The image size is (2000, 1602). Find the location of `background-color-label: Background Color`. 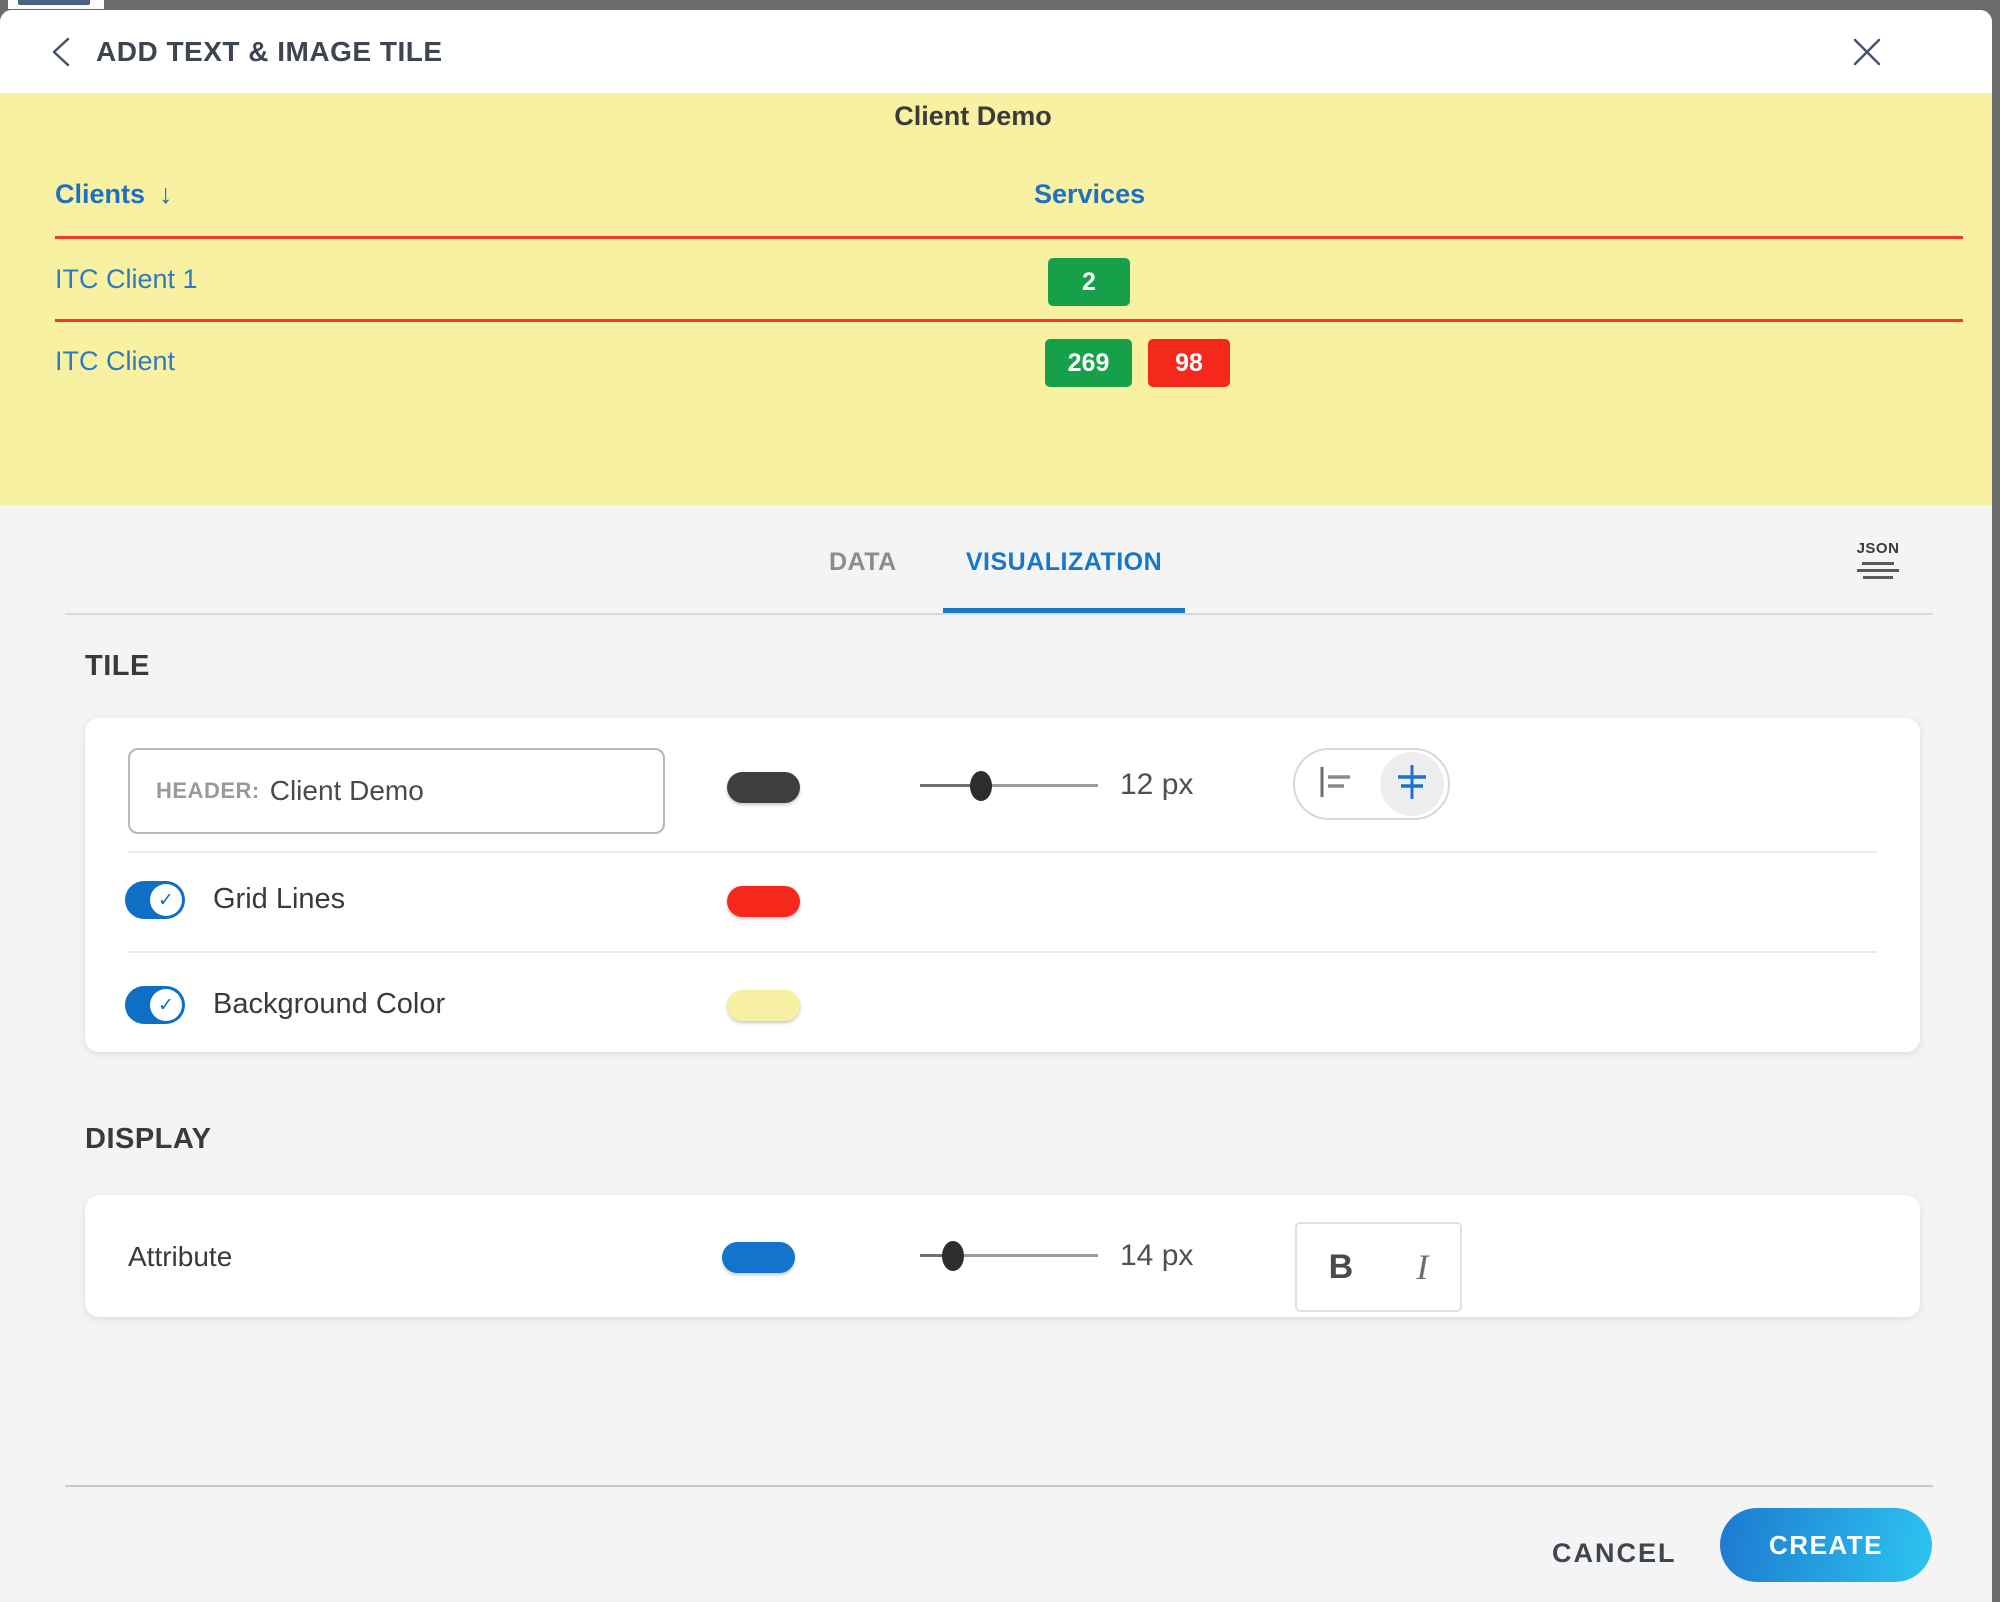

background-color-label: Background Color is located at coordinates (329, 1004).